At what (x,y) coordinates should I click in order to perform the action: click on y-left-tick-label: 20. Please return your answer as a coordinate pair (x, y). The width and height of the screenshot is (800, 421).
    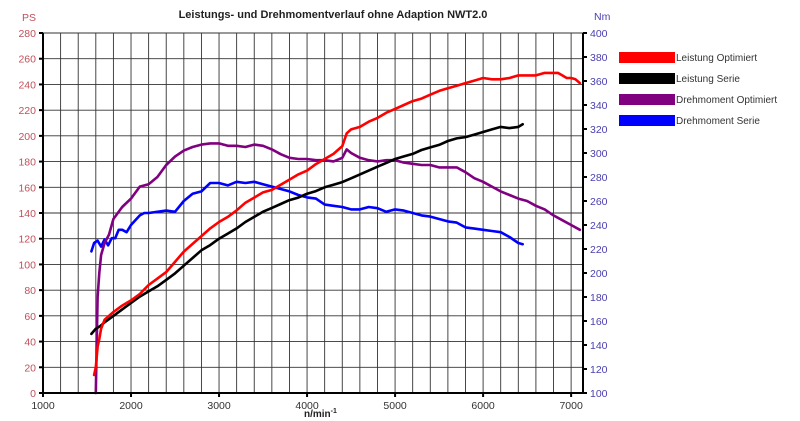
    Looking at the image, I should click on (30, 368).